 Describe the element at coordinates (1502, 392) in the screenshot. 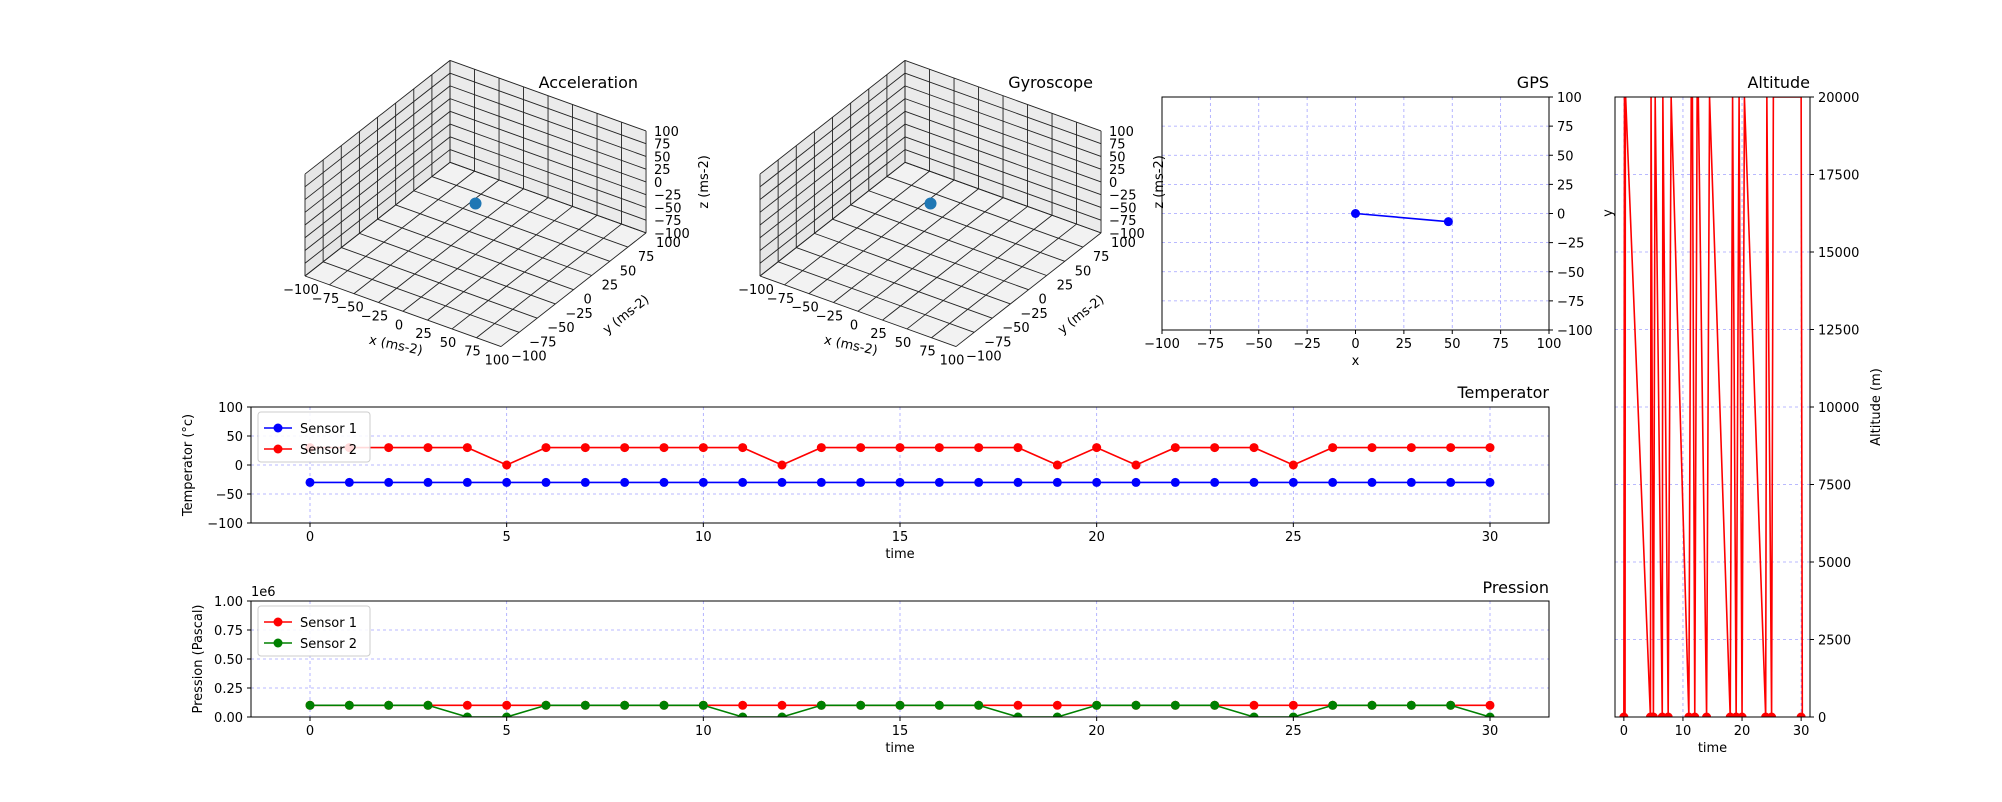

I see `chart-title: Temperator` at that location.